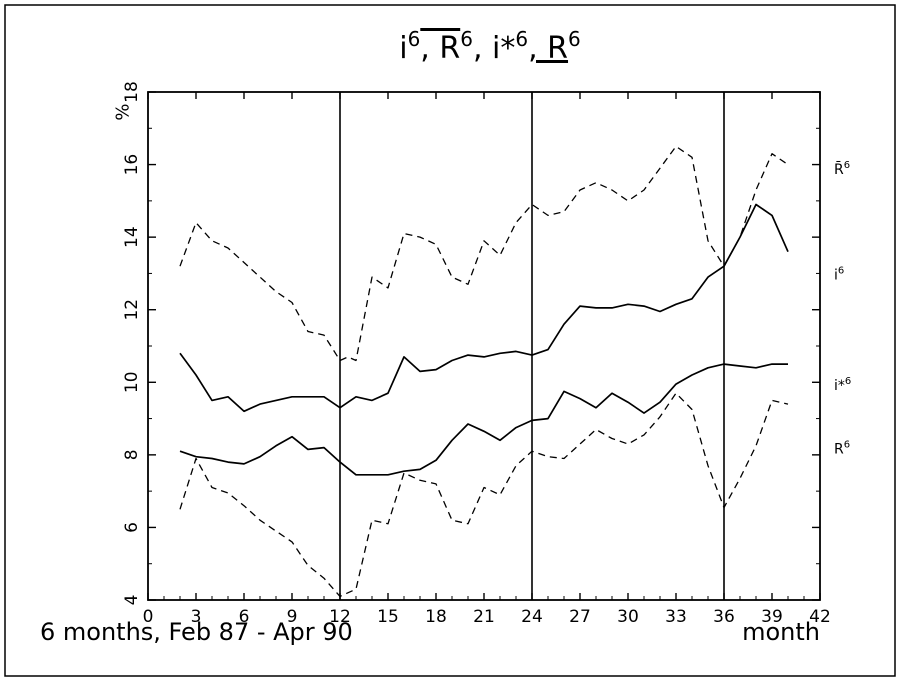 Image resolution: width=900 pixels, height=681 pixels. I want to click on x-tick-label: 6, so click(244, 617).